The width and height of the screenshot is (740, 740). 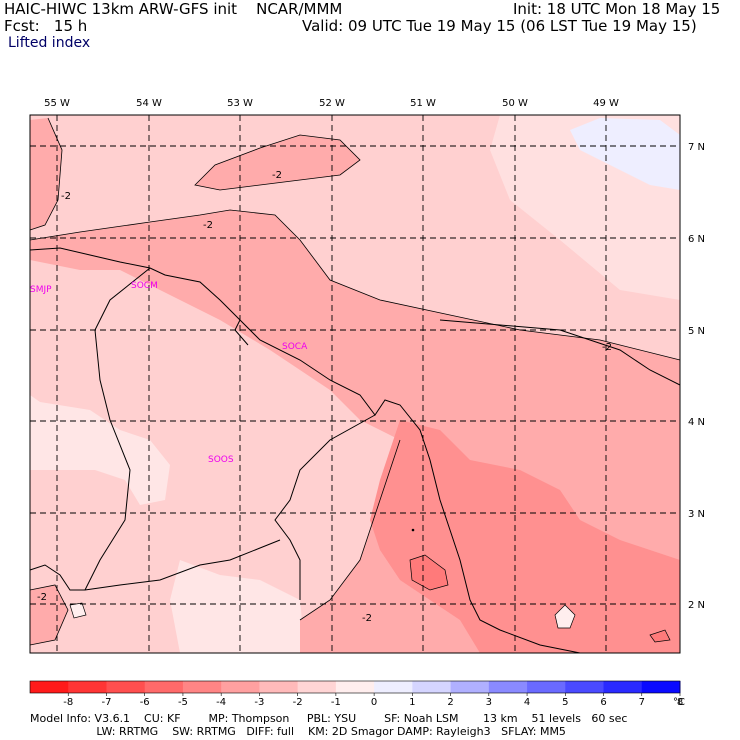 I want to click on colorbar-tick-label: 3, so click(x=489, y=702).